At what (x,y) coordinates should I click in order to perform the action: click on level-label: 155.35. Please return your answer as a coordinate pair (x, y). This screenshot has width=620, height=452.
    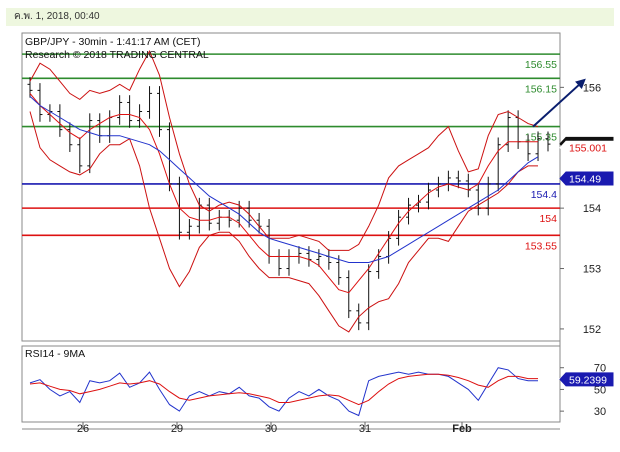
    Looking at the image, I should click on (541, 138).